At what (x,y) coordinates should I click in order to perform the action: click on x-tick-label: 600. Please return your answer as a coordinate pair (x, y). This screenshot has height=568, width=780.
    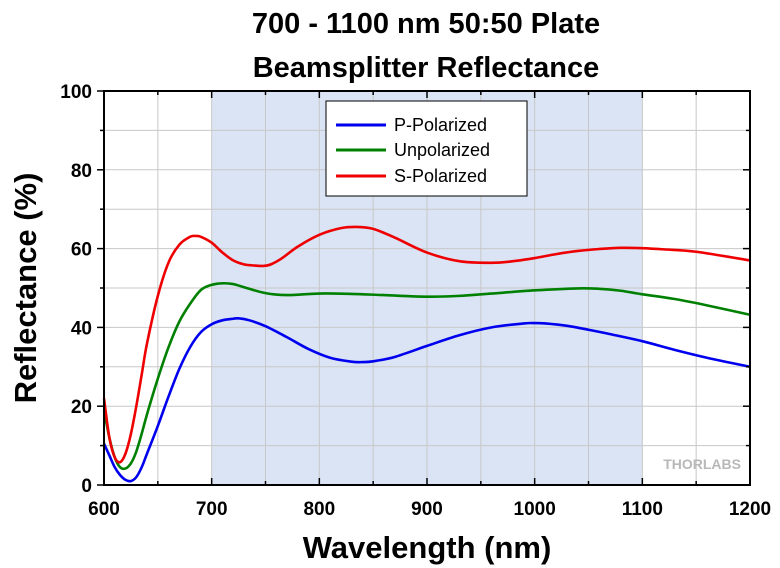
    Looking at the image, I should click on (104, 509).